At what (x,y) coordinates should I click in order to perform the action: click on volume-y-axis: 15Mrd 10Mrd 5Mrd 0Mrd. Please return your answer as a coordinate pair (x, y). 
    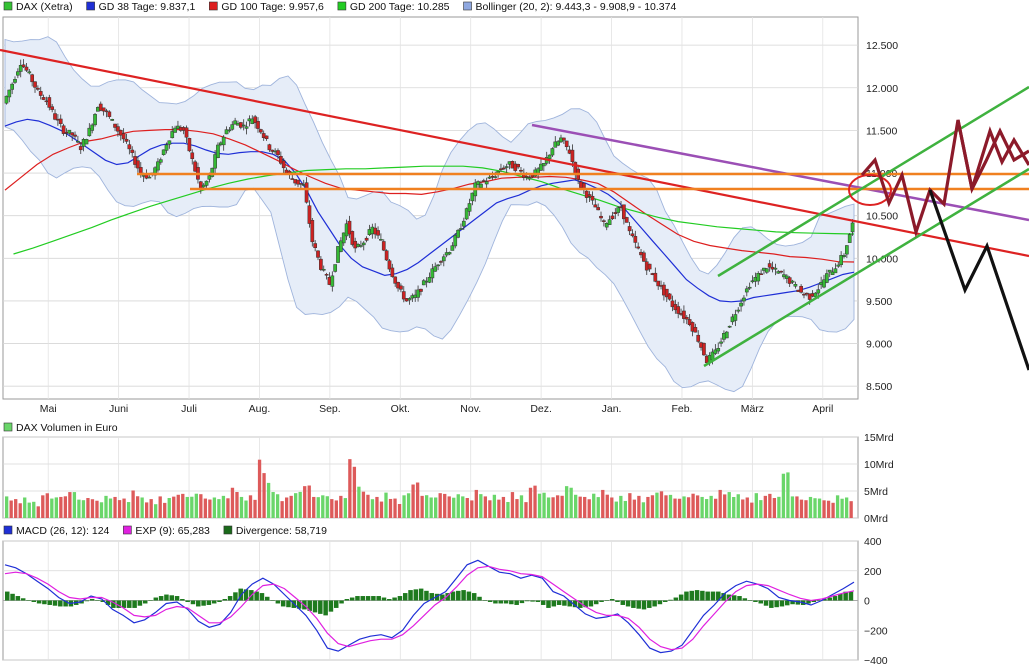
    Looking at the image, I should click on (879, 478).